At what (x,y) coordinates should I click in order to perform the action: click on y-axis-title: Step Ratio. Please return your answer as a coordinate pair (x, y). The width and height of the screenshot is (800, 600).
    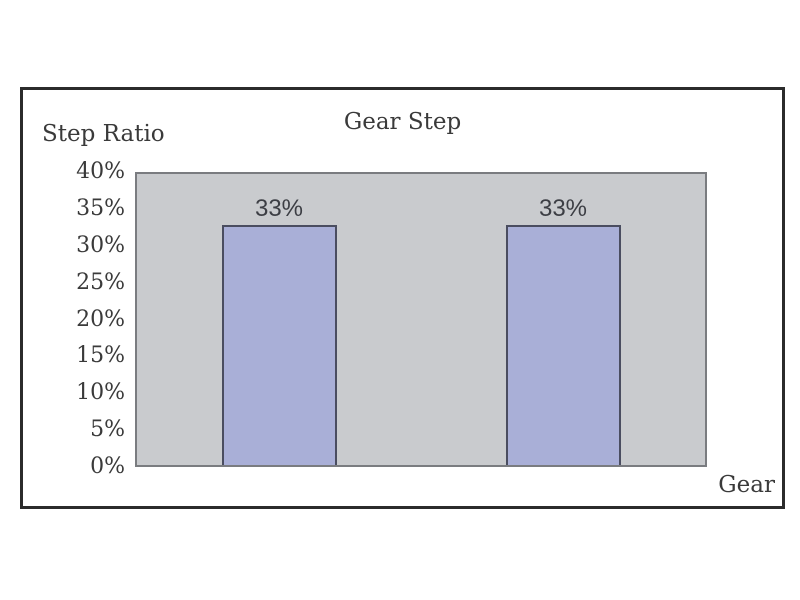
    Looking at the image, I should click on (103, 134).